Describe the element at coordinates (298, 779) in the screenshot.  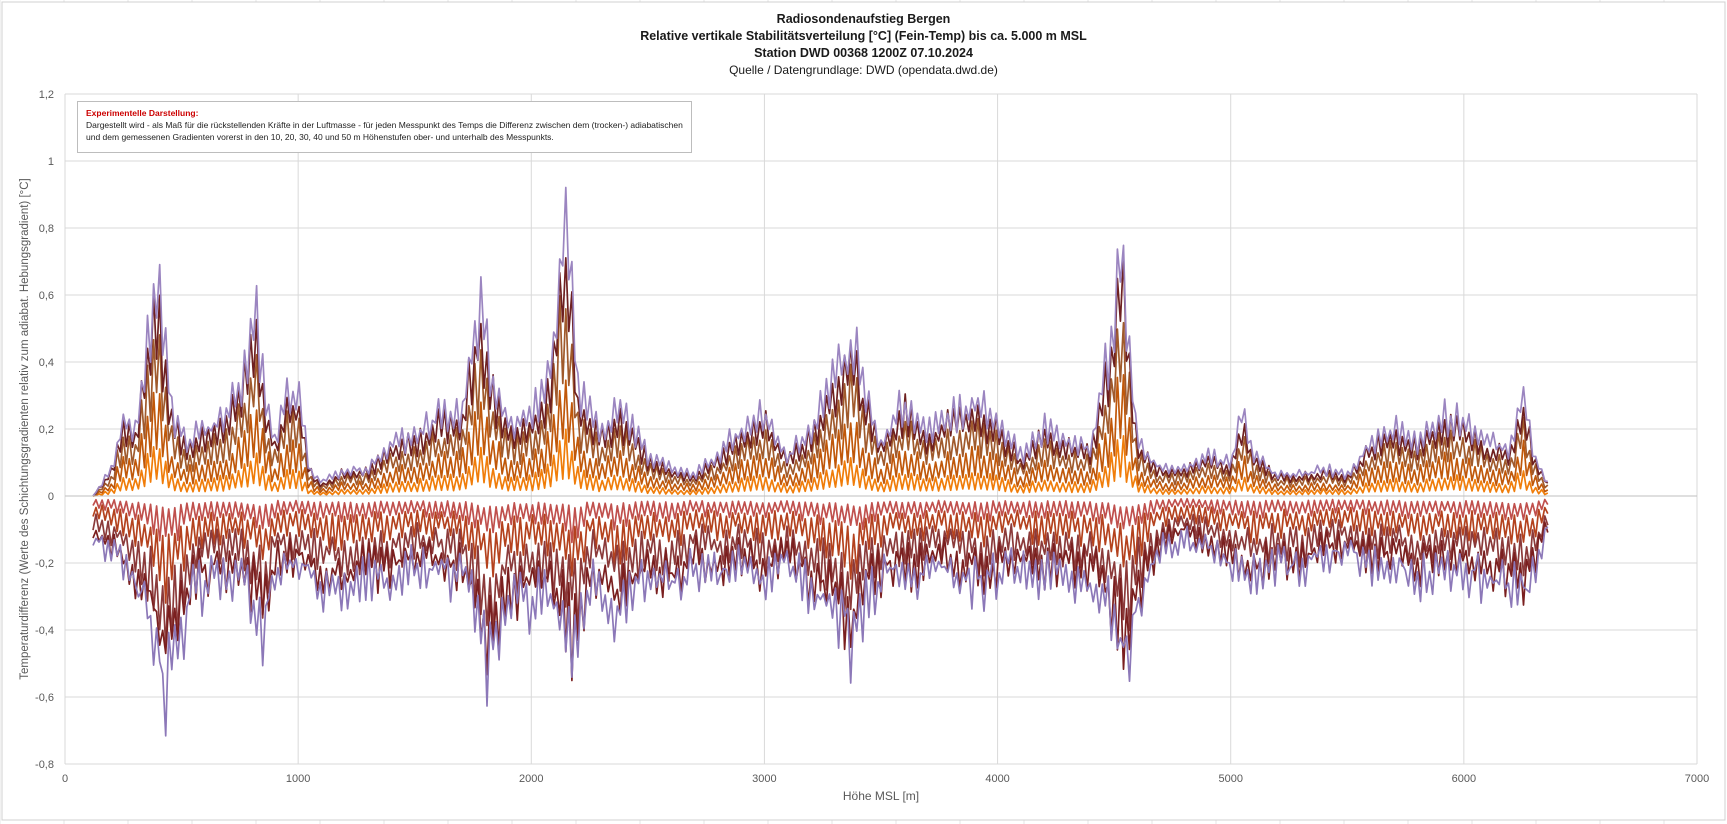
I see `x-tick-label: 1000` at that location.